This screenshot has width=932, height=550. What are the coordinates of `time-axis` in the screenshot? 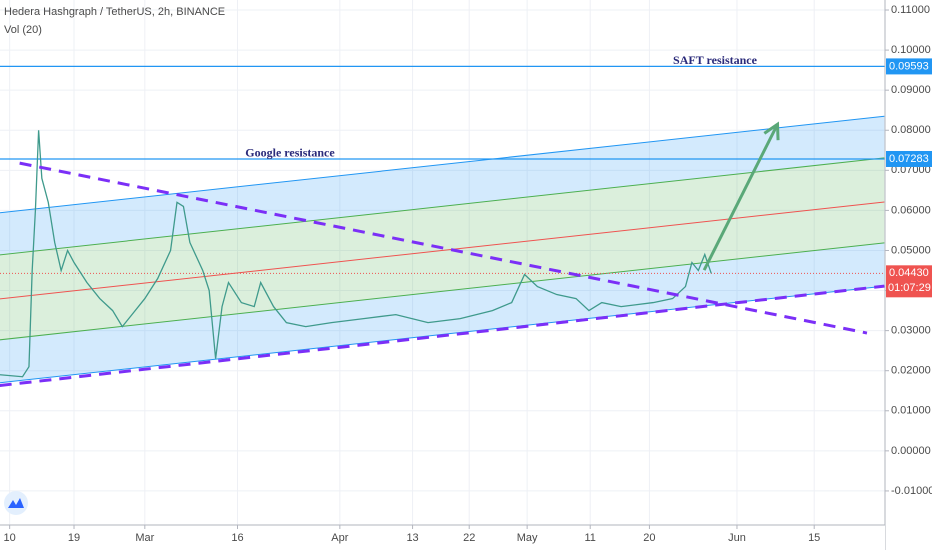 It's located at (442, 537).